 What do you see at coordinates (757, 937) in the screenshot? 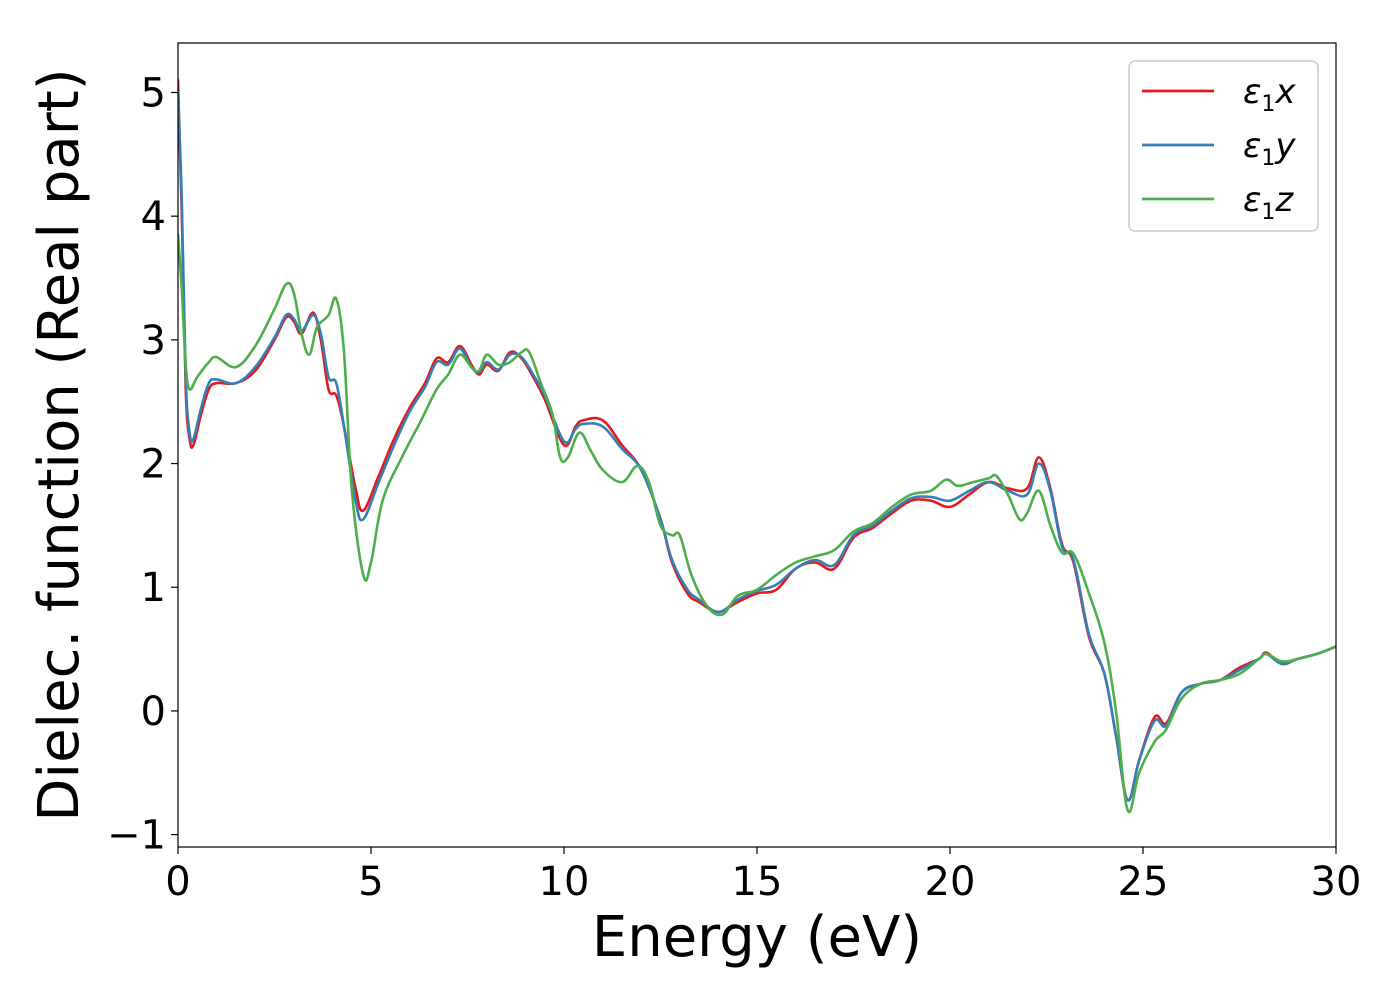
I see `x-axis-label: Energy (eV)` at bounding box center [757, 937].